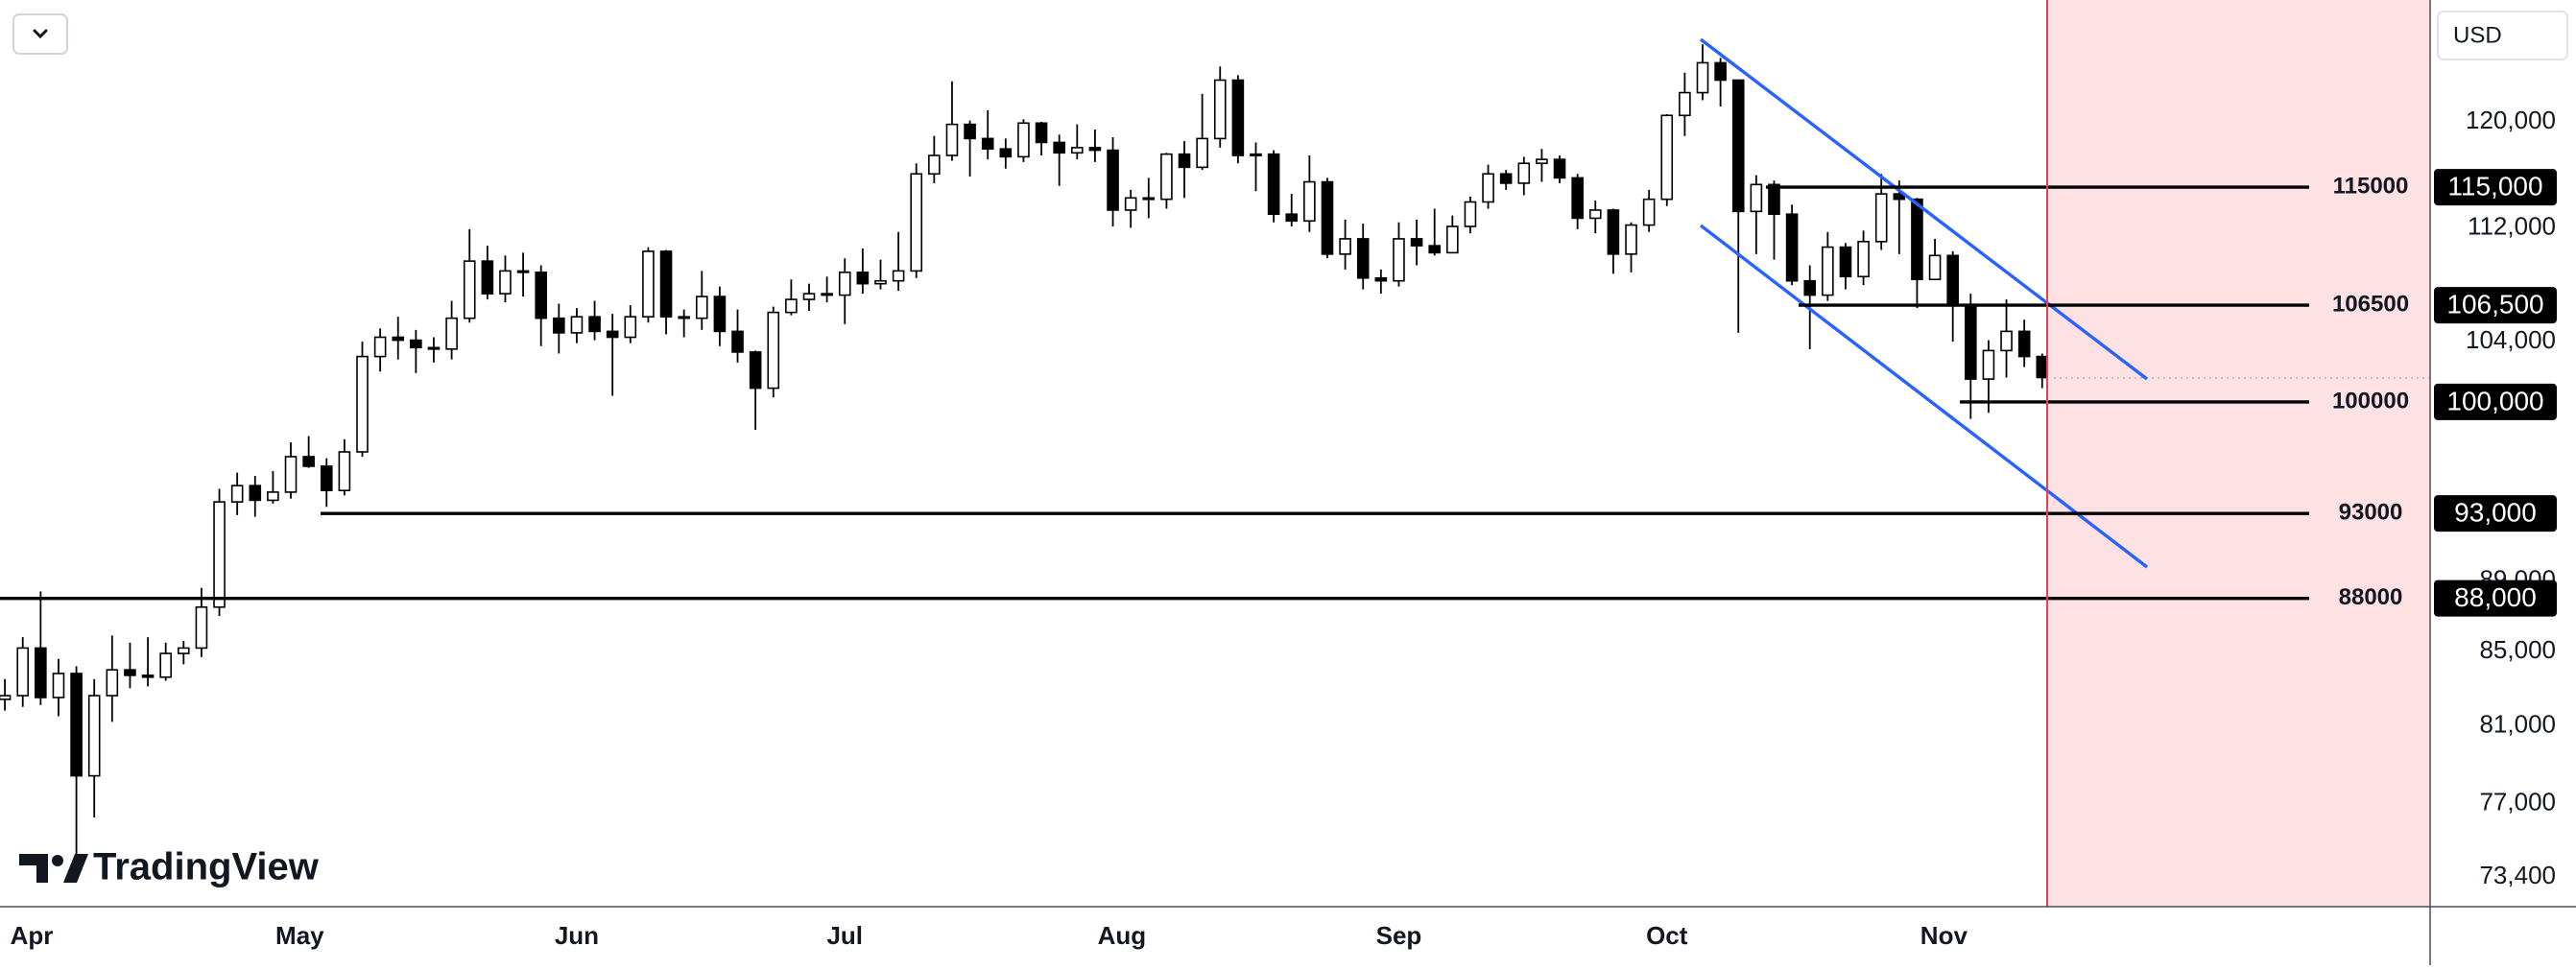 The height and width of the screenshot is (970, 2576). What do you see at coordinates (57, 861) in the screenshot?
I see `logo-dot` at bounding box center [57, 861].